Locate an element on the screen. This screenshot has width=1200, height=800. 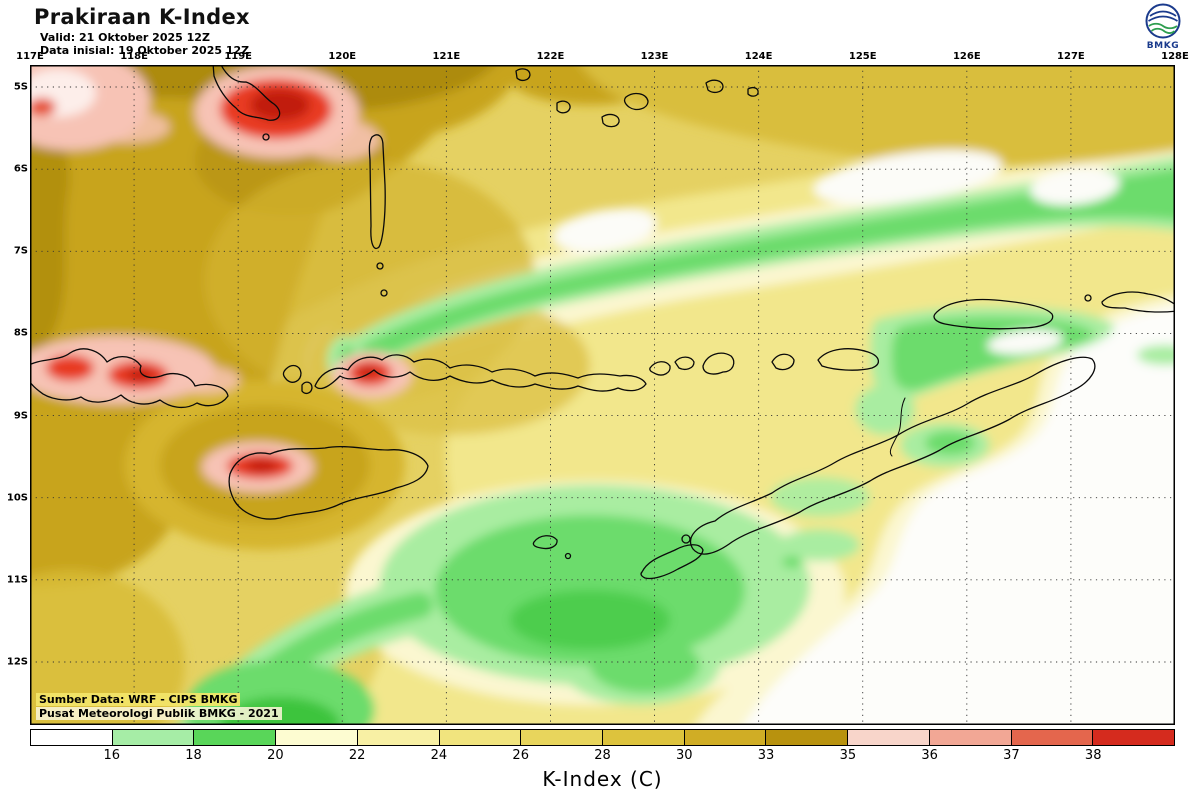
island-selayar is located at coordinates (377, 192).